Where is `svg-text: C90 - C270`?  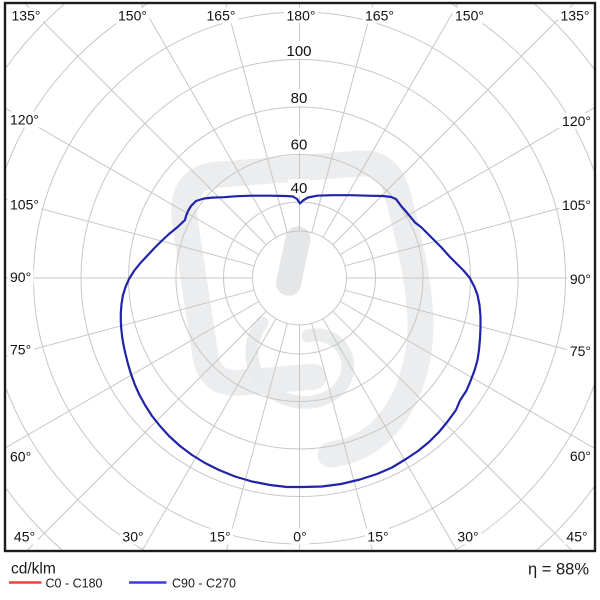
svg-text: C90 - C270 is located at coordinates (204, 584).